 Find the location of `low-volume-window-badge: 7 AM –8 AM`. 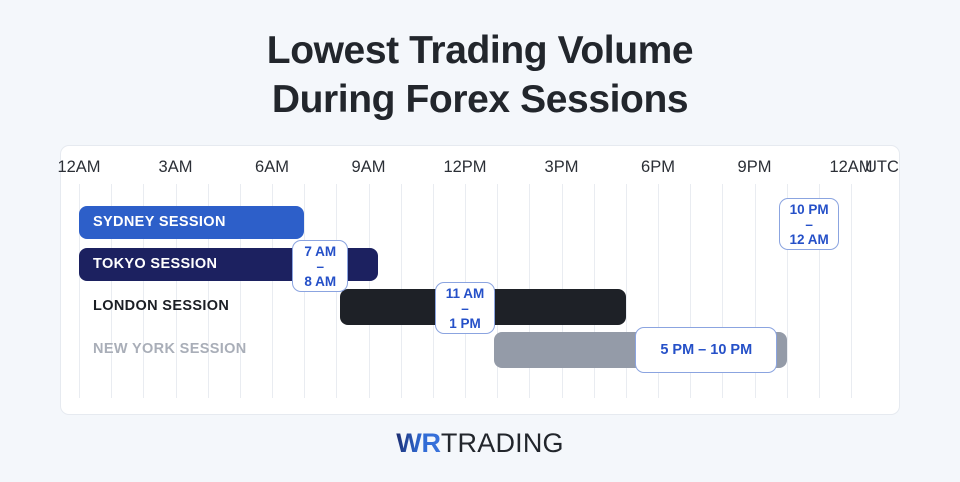

low-volume-window-badge: 7 AM –8 AM is located at coordinates (320, 266).